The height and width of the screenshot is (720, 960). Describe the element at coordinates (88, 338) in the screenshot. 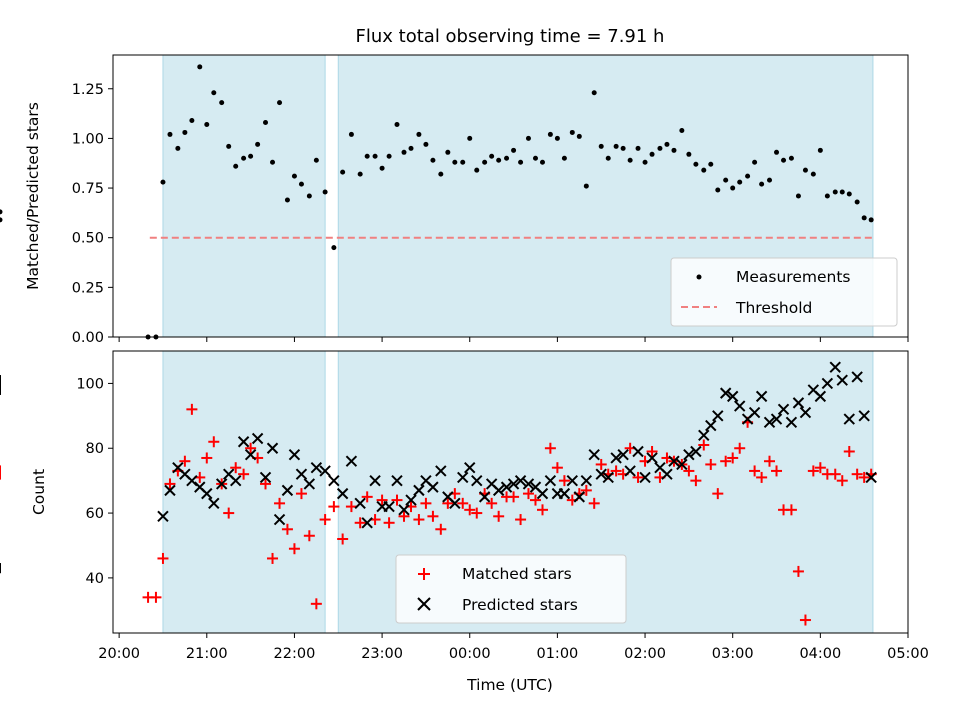

I see `y-tick-label: 0.00` at that location.